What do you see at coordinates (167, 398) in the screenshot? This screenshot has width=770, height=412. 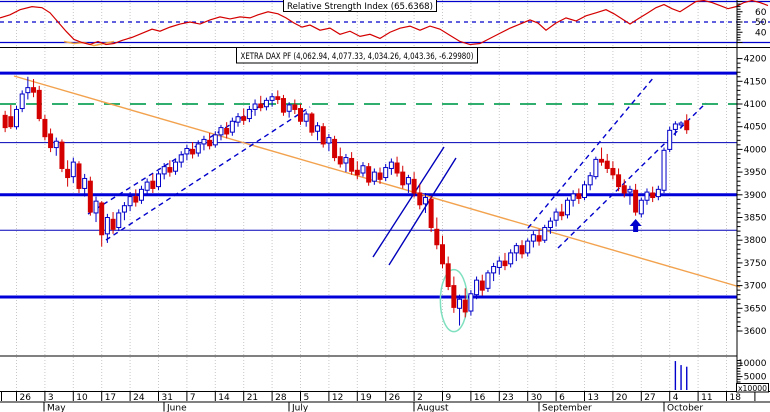 I see `date-label: 31` at bounding box center [167, 398].